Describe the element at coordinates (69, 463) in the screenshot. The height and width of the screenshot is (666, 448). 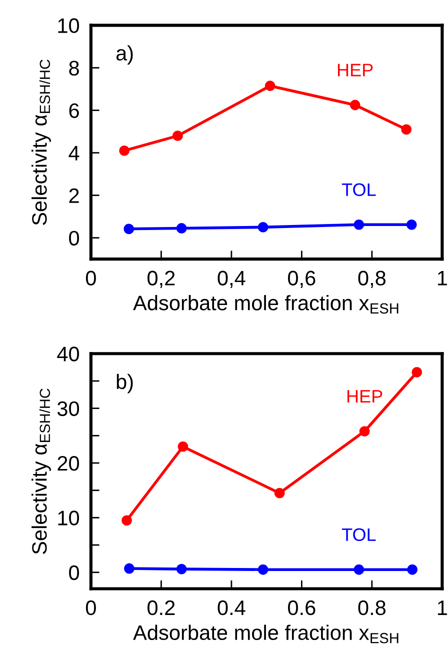
I see `y-tick-label: 20` at that location.